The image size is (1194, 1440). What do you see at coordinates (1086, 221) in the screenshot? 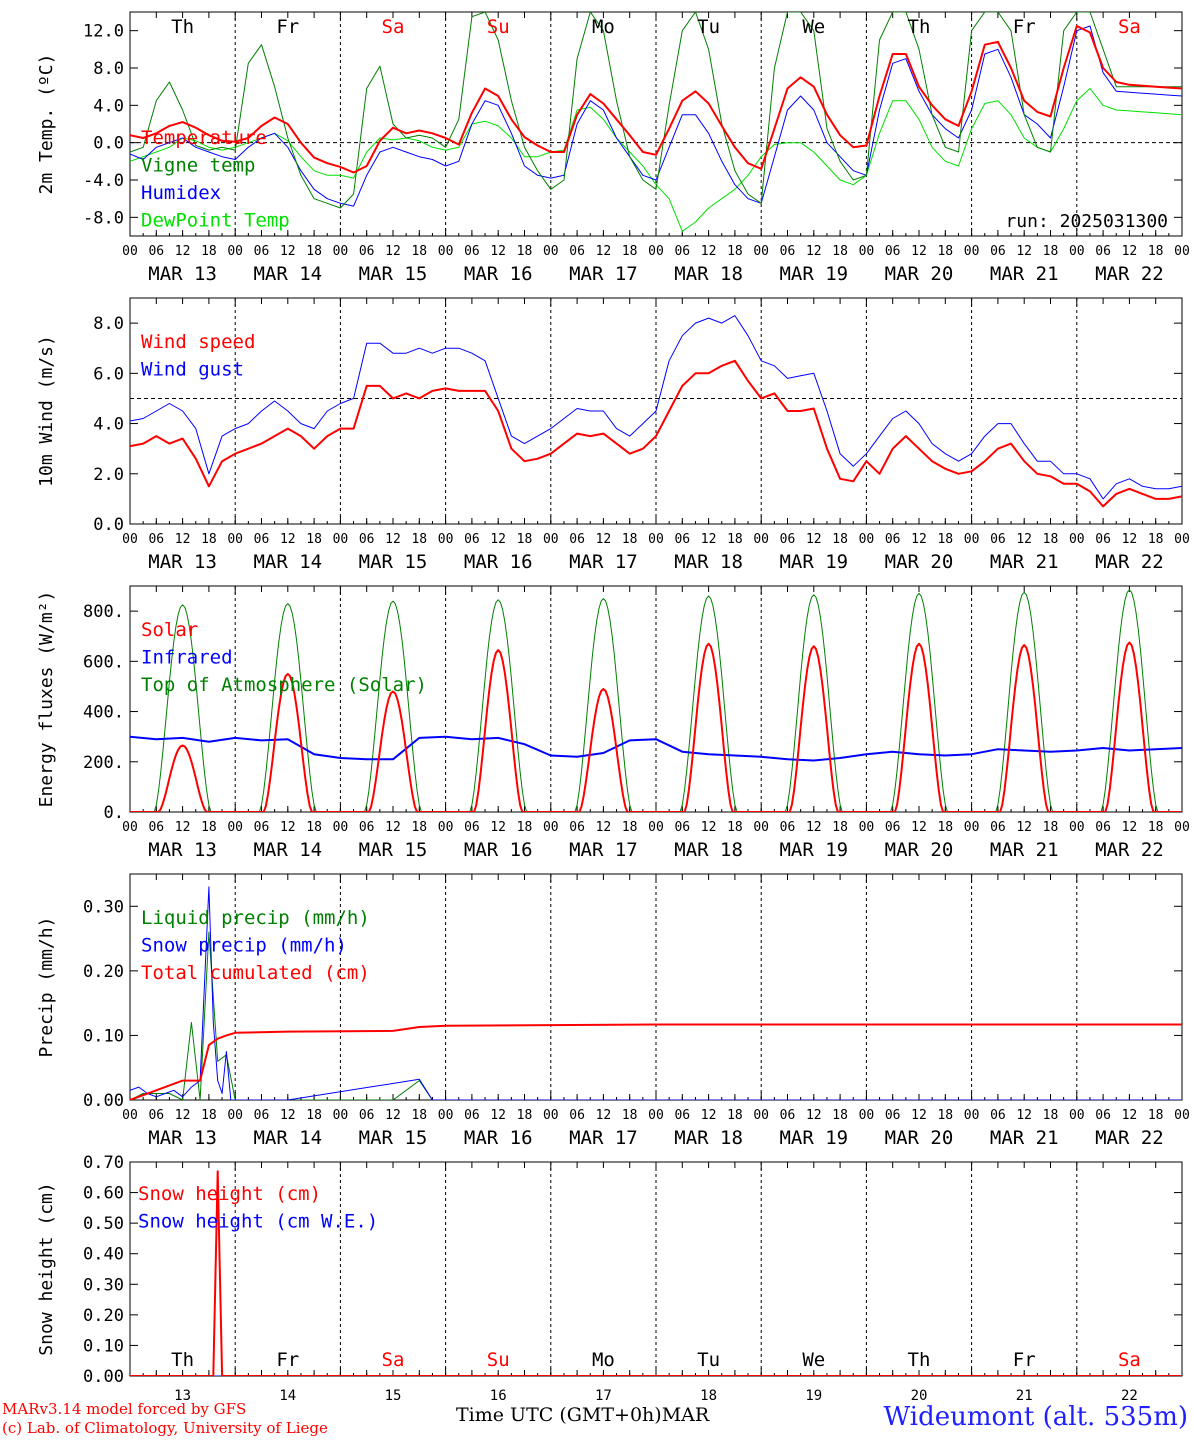
I see `run-label: run: 2025031300` at bounding box center [1086, 221].